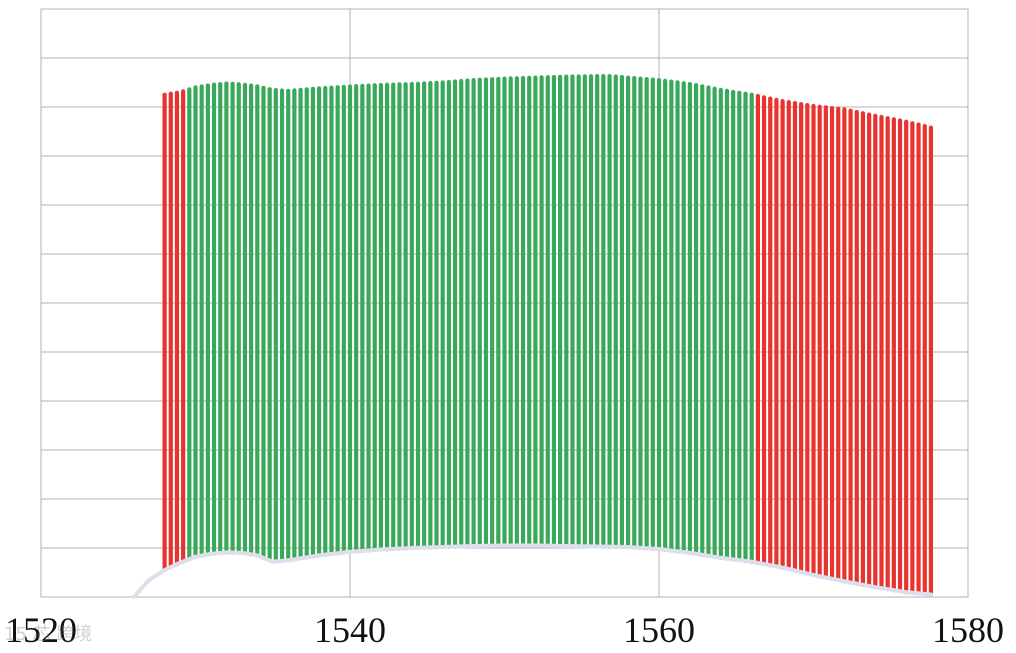 This screenshot has width=1016, height=653. What do you see at coordinates (48, 634) in the screenshot?
I see `watermark: 15 芯 跨境` at bounding box center [48, 634].